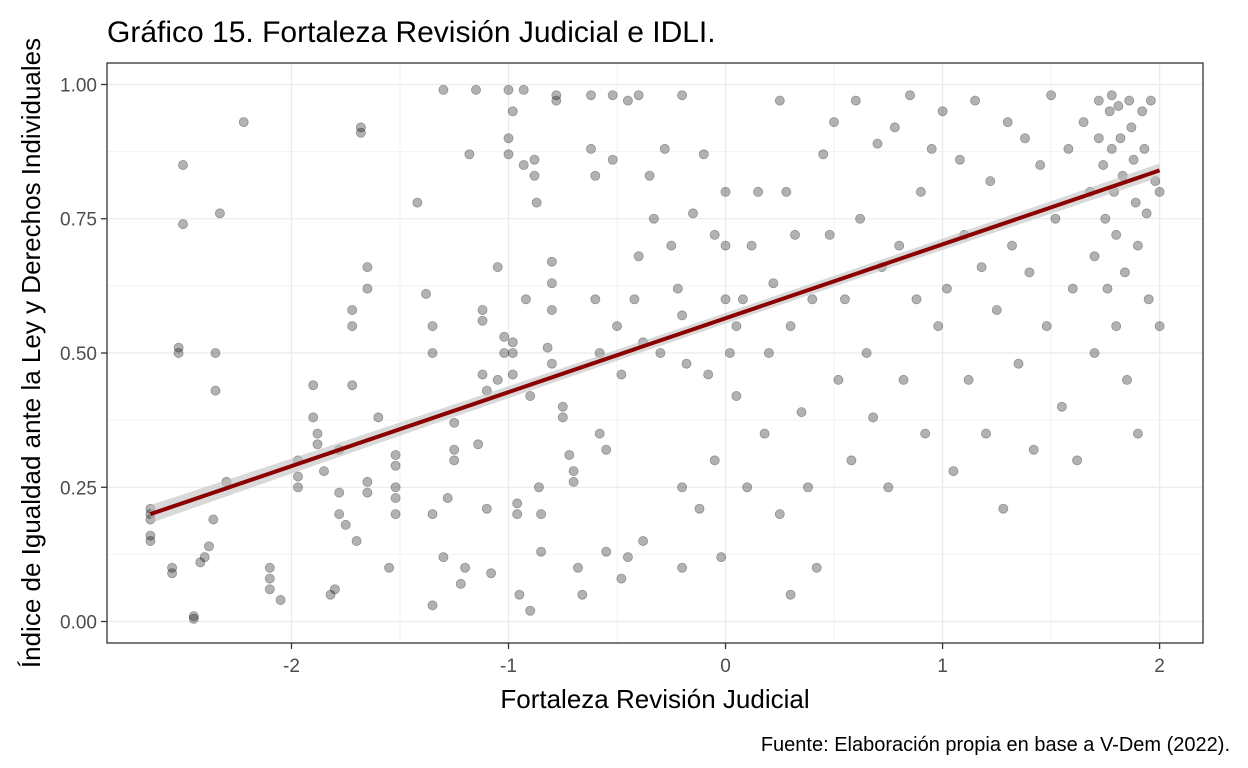 This screenshot has width=1248, height=768. What do you see at coordinates (291, 666) in the screenshot?
I see `x-tick-label: -2` at bounding box center [291, 666].